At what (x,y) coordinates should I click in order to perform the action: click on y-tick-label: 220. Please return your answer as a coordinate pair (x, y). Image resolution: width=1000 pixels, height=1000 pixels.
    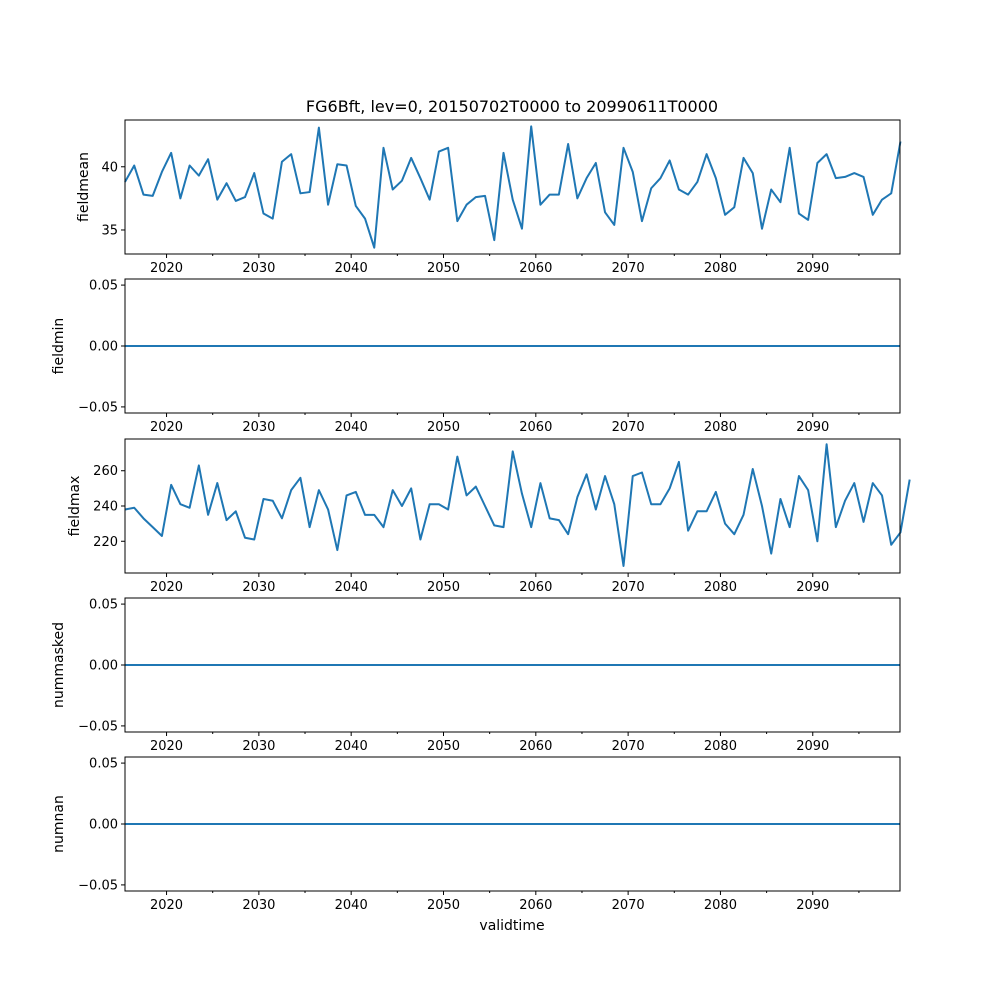
    Looking at the image, I should click on (105, 542).